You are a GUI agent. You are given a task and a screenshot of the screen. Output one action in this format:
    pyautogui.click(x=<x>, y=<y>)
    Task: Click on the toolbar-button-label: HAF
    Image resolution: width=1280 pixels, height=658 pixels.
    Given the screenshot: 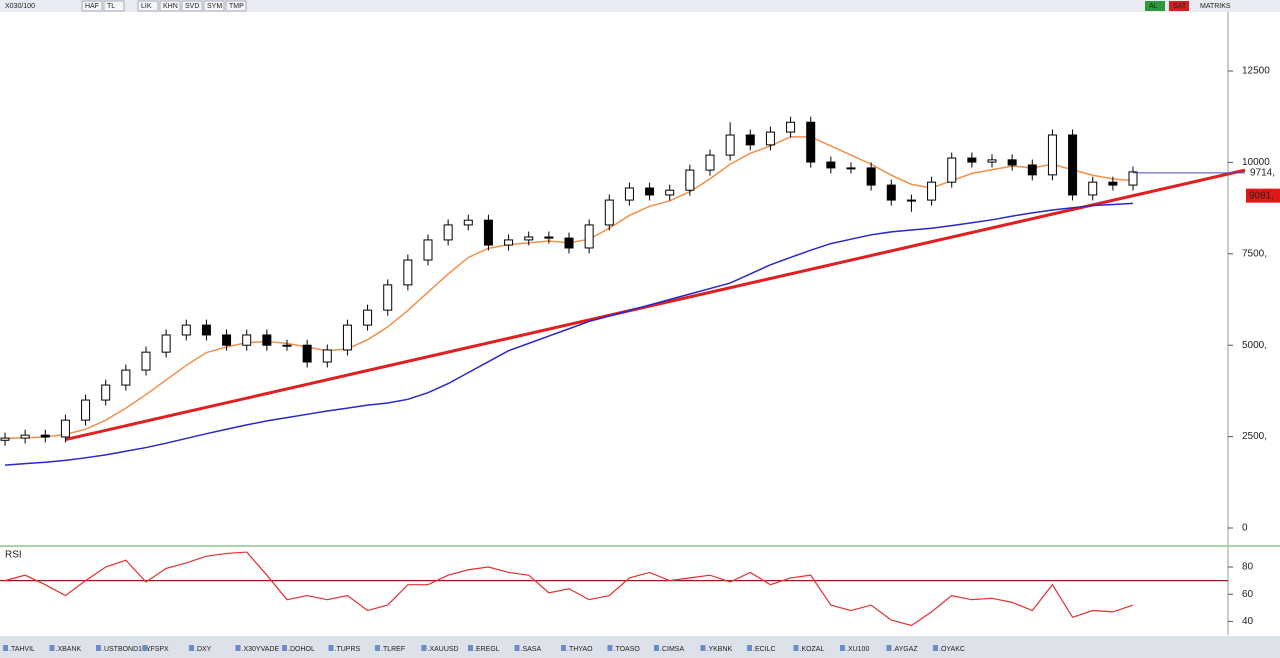 What is the action you would take?
    pyautogui.click(x=92, y=6)
    